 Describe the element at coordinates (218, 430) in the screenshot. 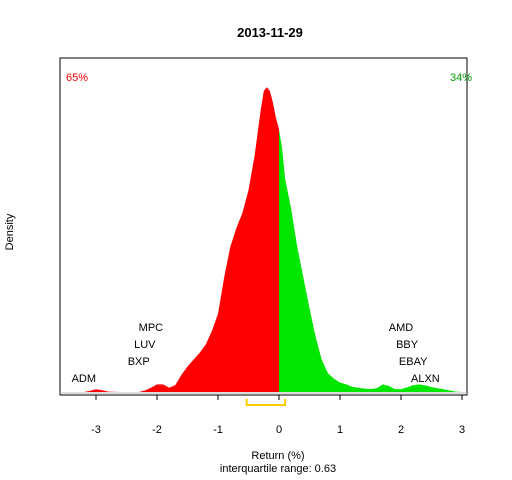

I see `x-tick-label: -1` at that location.